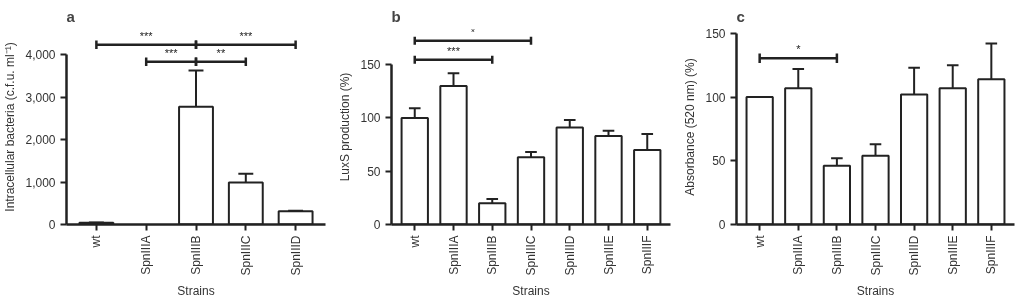  I want to click on y-axis-title: Intracellular bacteria (c.f.u. ml⁻¹), so click(10, 127).